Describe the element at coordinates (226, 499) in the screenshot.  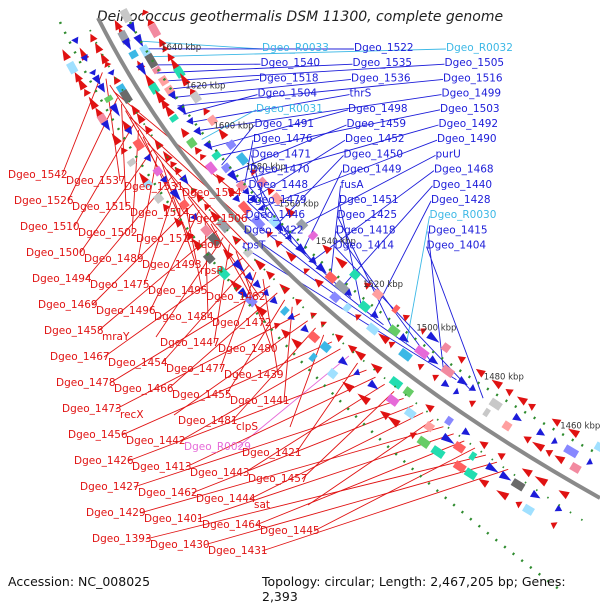
I see `gene-label: Dgeo_1444` at that location.